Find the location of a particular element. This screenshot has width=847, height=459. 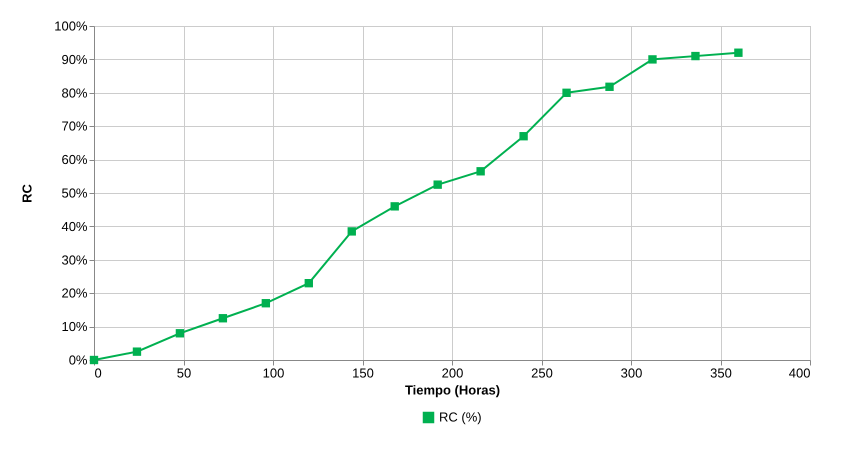

y-tick-label: 90% is located at coordinates (74, 59).